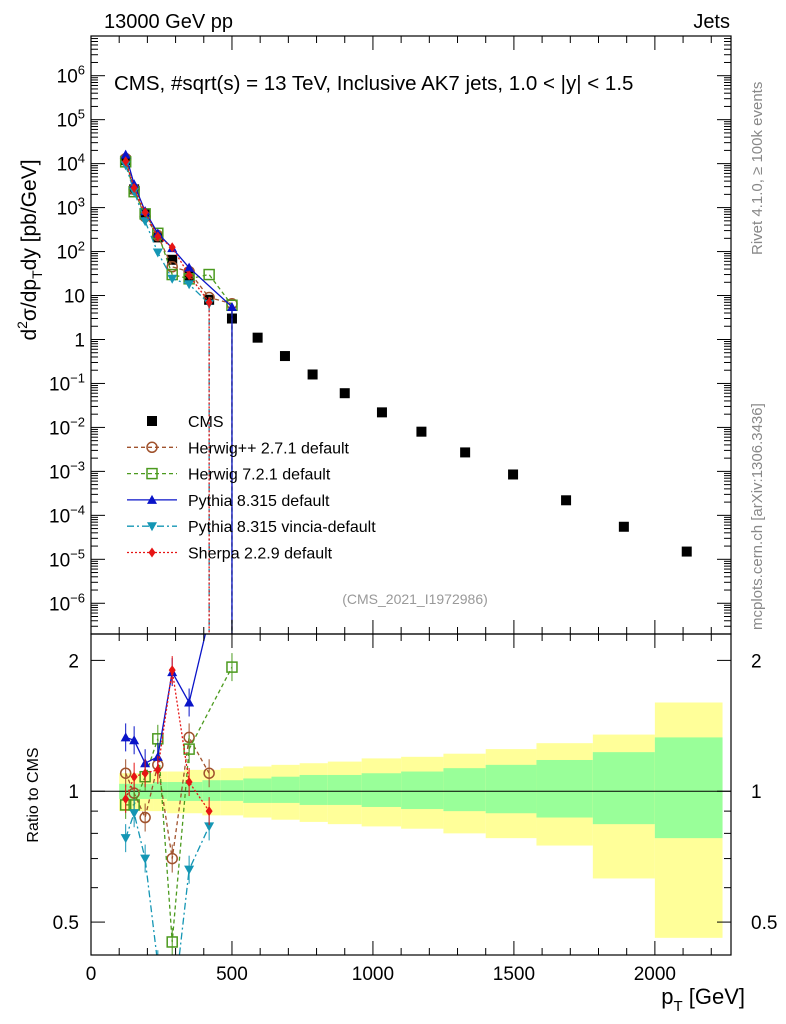 The image size is (786, 1024). Describe the element at coordinates (67, 470) in the screenshot. I see `main-y-tick-label: 10⁻³` at that location.